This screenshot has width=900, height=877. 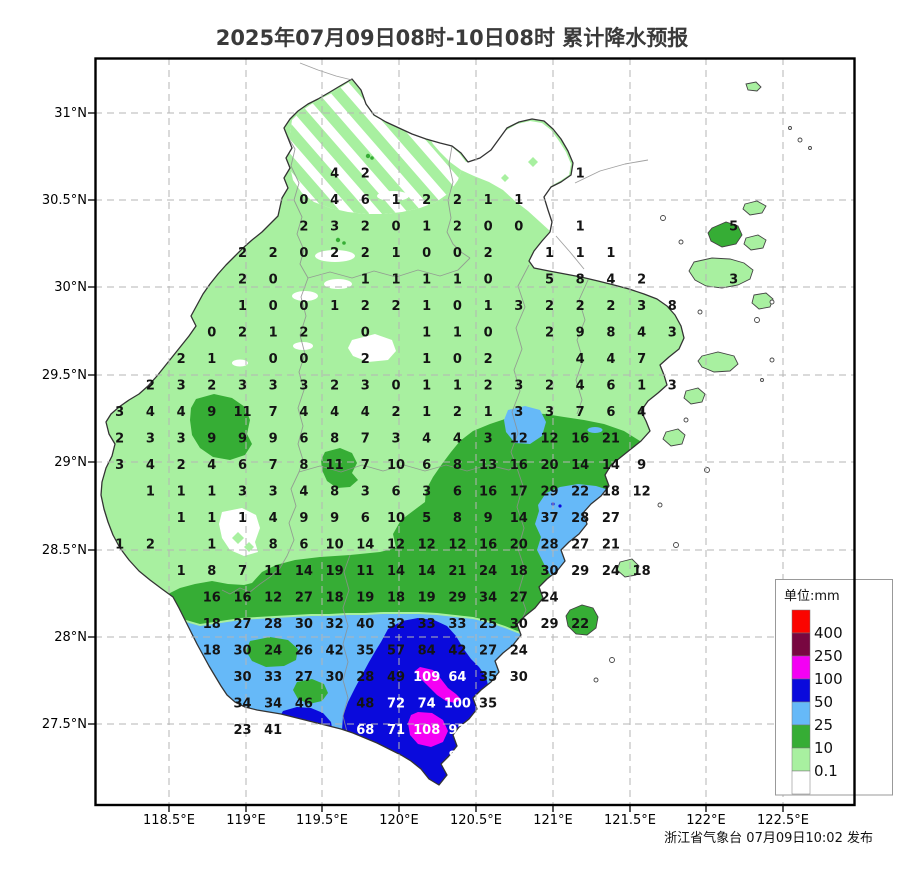 What do you see at coordinates (426, 677) in the screenshot?
I see `precip-value: 109` at bounding box center [426, 677].